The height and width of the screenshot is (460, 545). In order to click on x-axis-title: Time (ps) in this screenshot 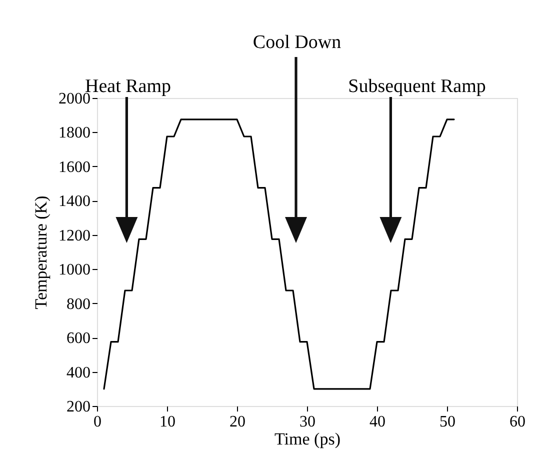, I will do `click(307, 439)`.